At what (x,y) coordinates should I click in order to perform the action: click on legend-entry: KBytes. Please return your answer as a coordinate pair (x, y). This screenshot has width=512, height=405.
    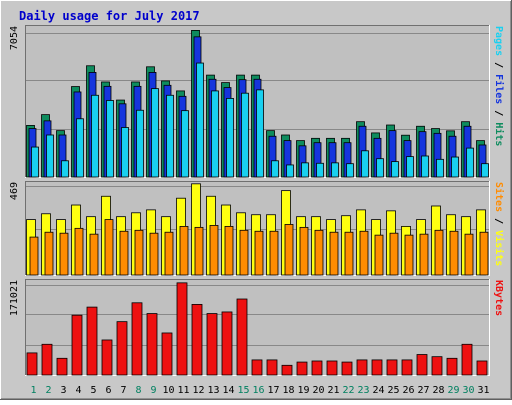
    Looking at the image, I should click on (498, 298).